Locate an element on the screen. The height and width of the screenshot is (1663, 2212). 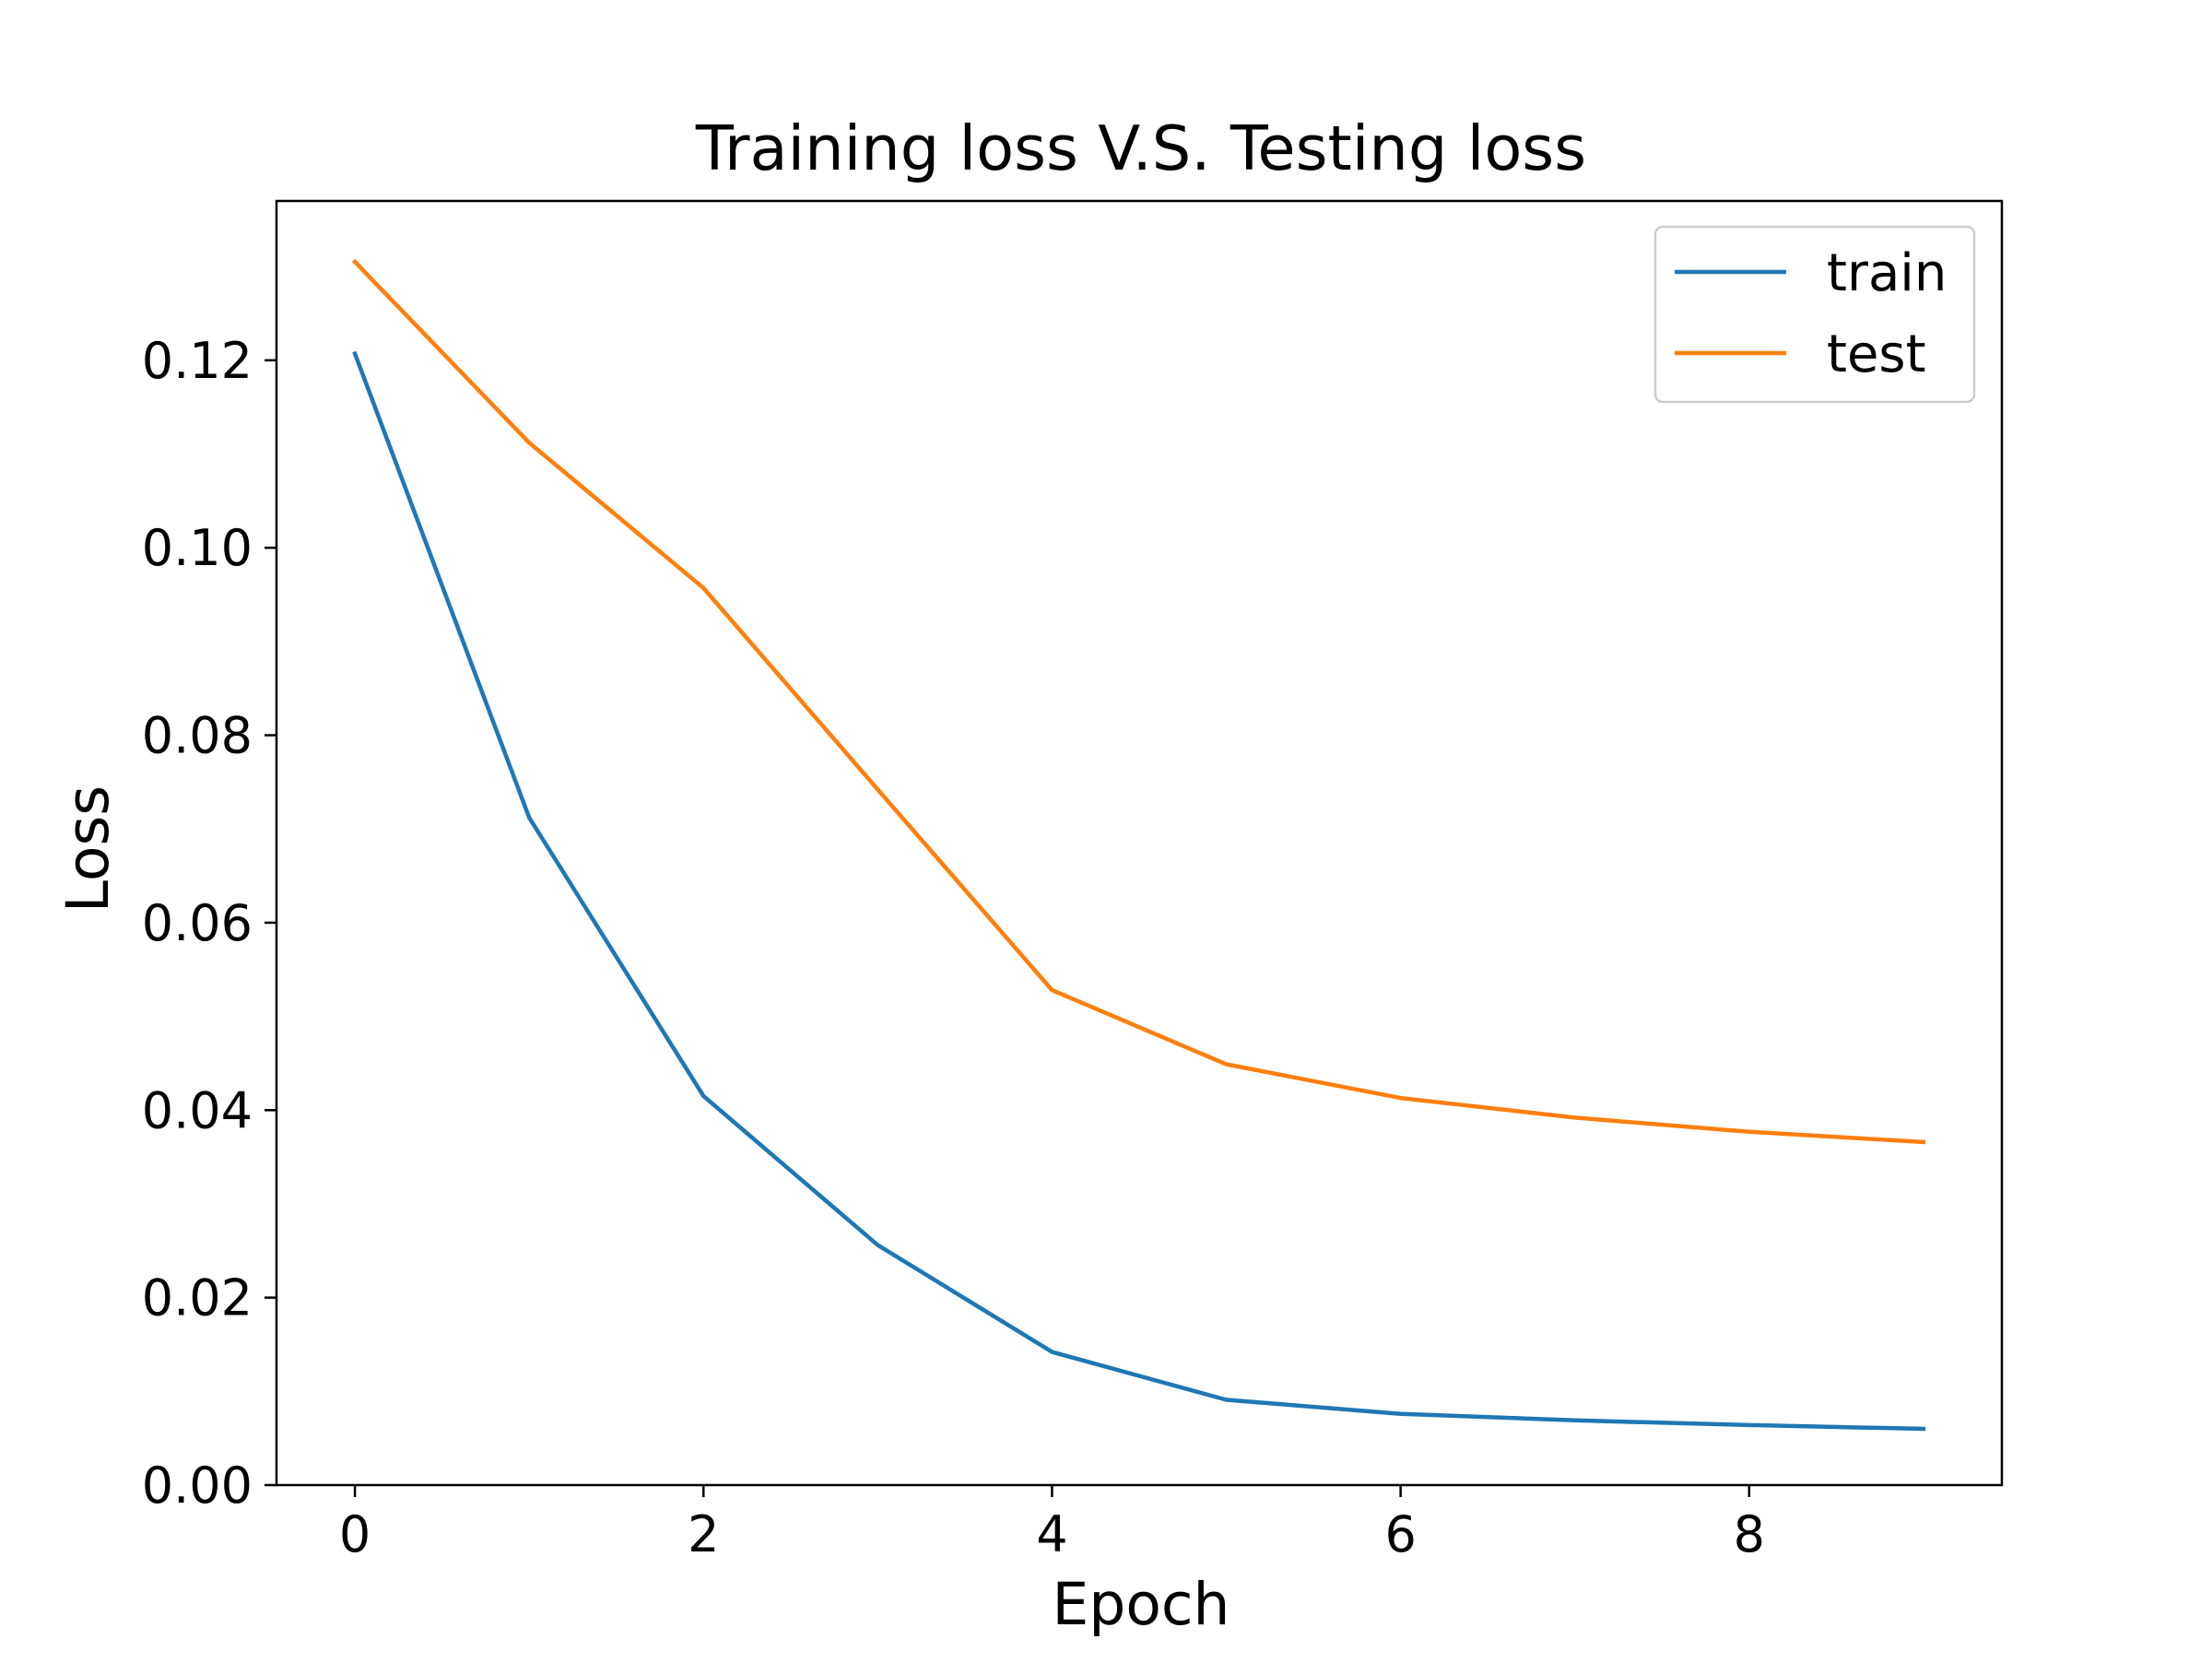
y-tick-label: 0.04 is located at coordinates (197, 1110).